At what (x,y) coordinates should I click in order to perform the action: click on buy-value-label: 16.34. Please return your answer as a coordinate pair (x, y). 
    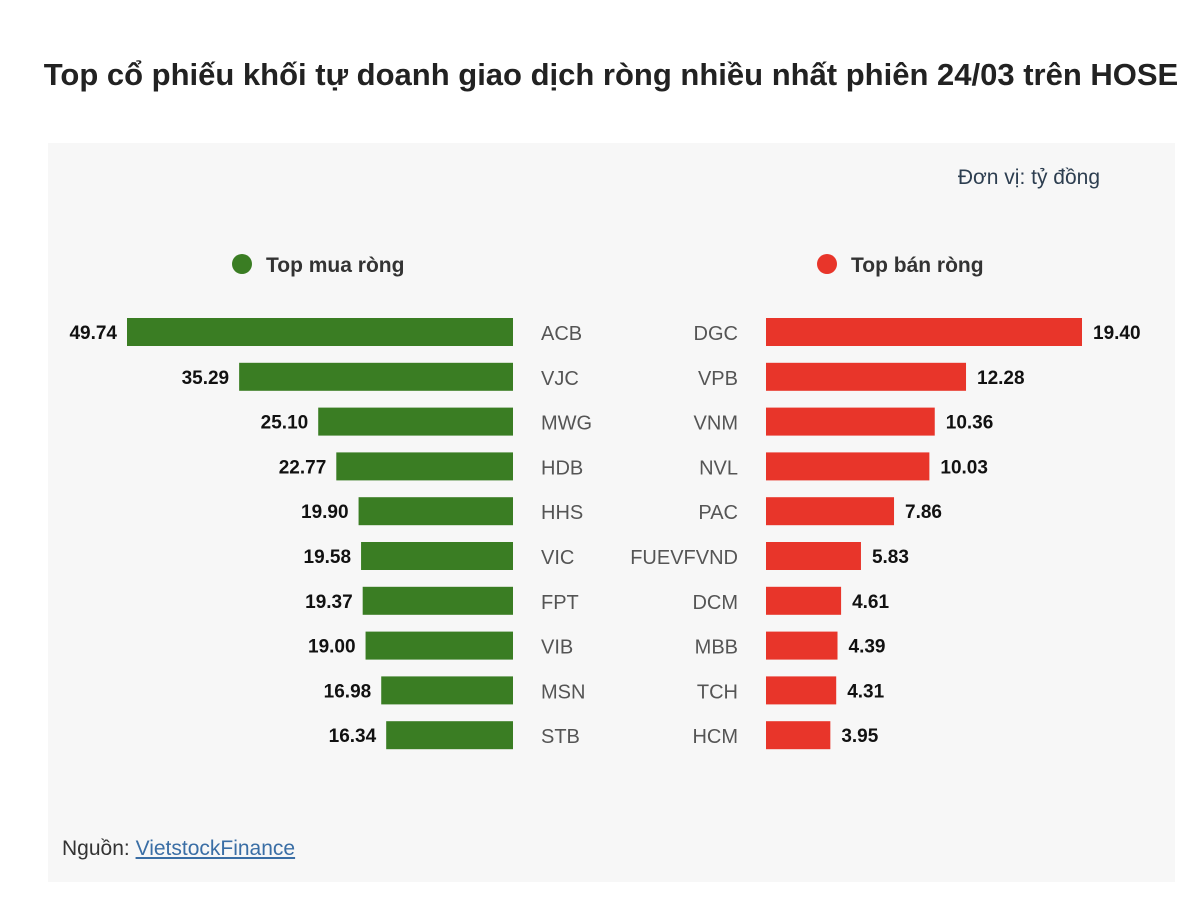
    Looking at the image, I should click on (353, 736).